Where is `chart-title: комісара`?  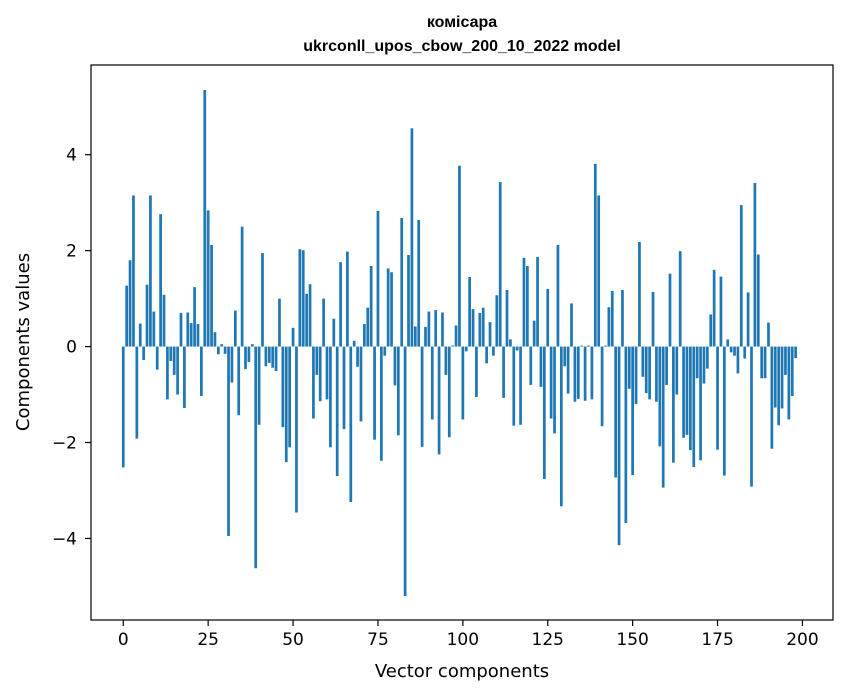 chart-title: комісара is located at coordinates (462, 22).